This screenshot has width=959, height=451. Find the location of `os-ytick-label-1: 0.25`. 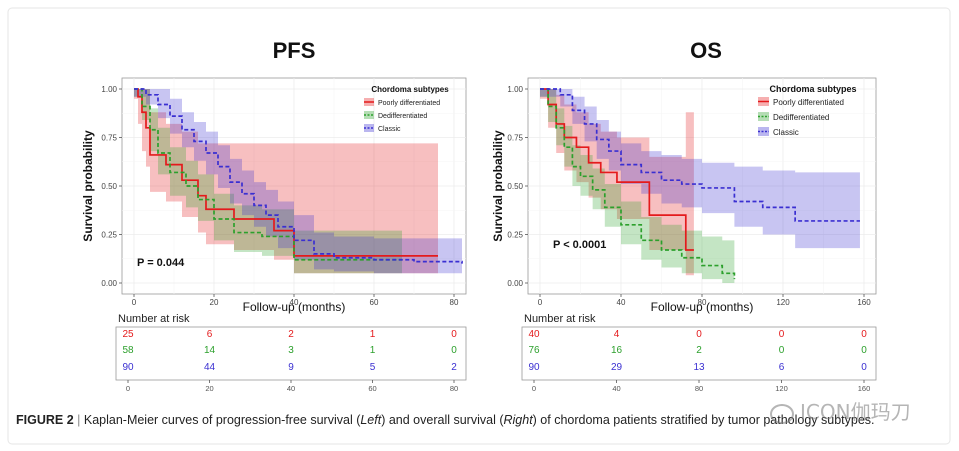

os-ytick-label-1: 0.25 is located at coordinates (515, 235).